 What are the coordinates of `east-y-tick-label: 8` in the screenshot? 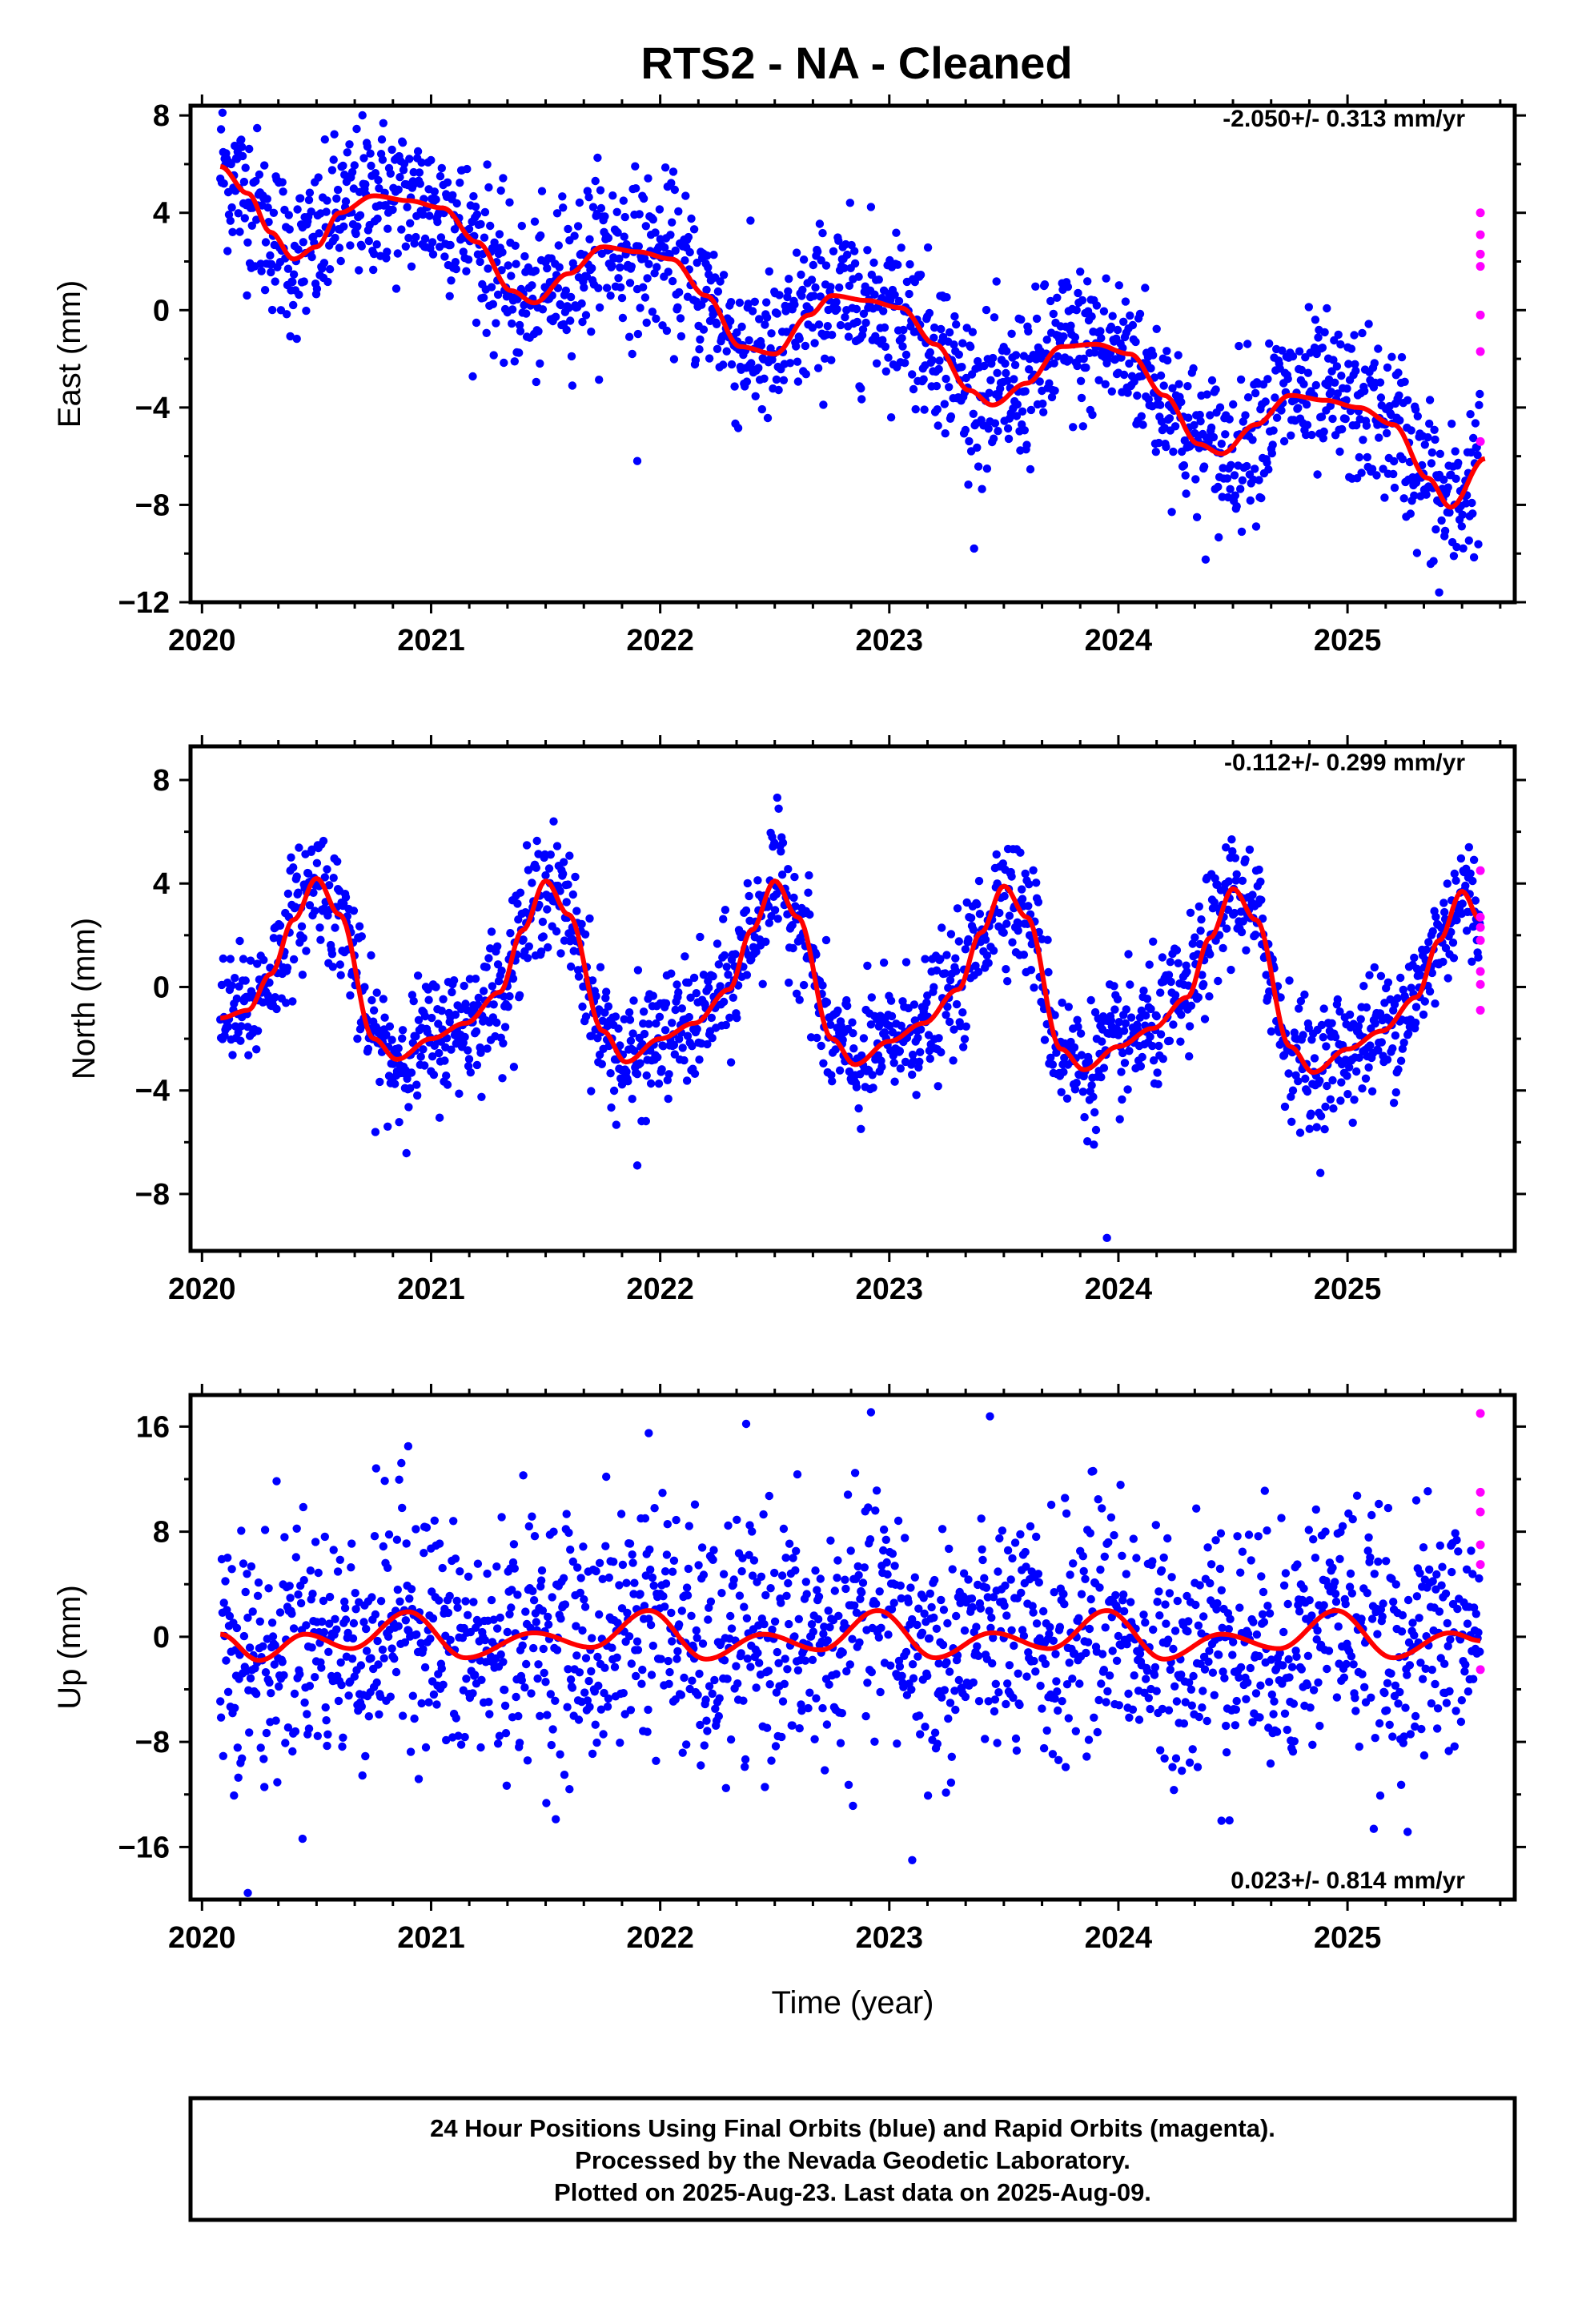 It's located at (161, 116).